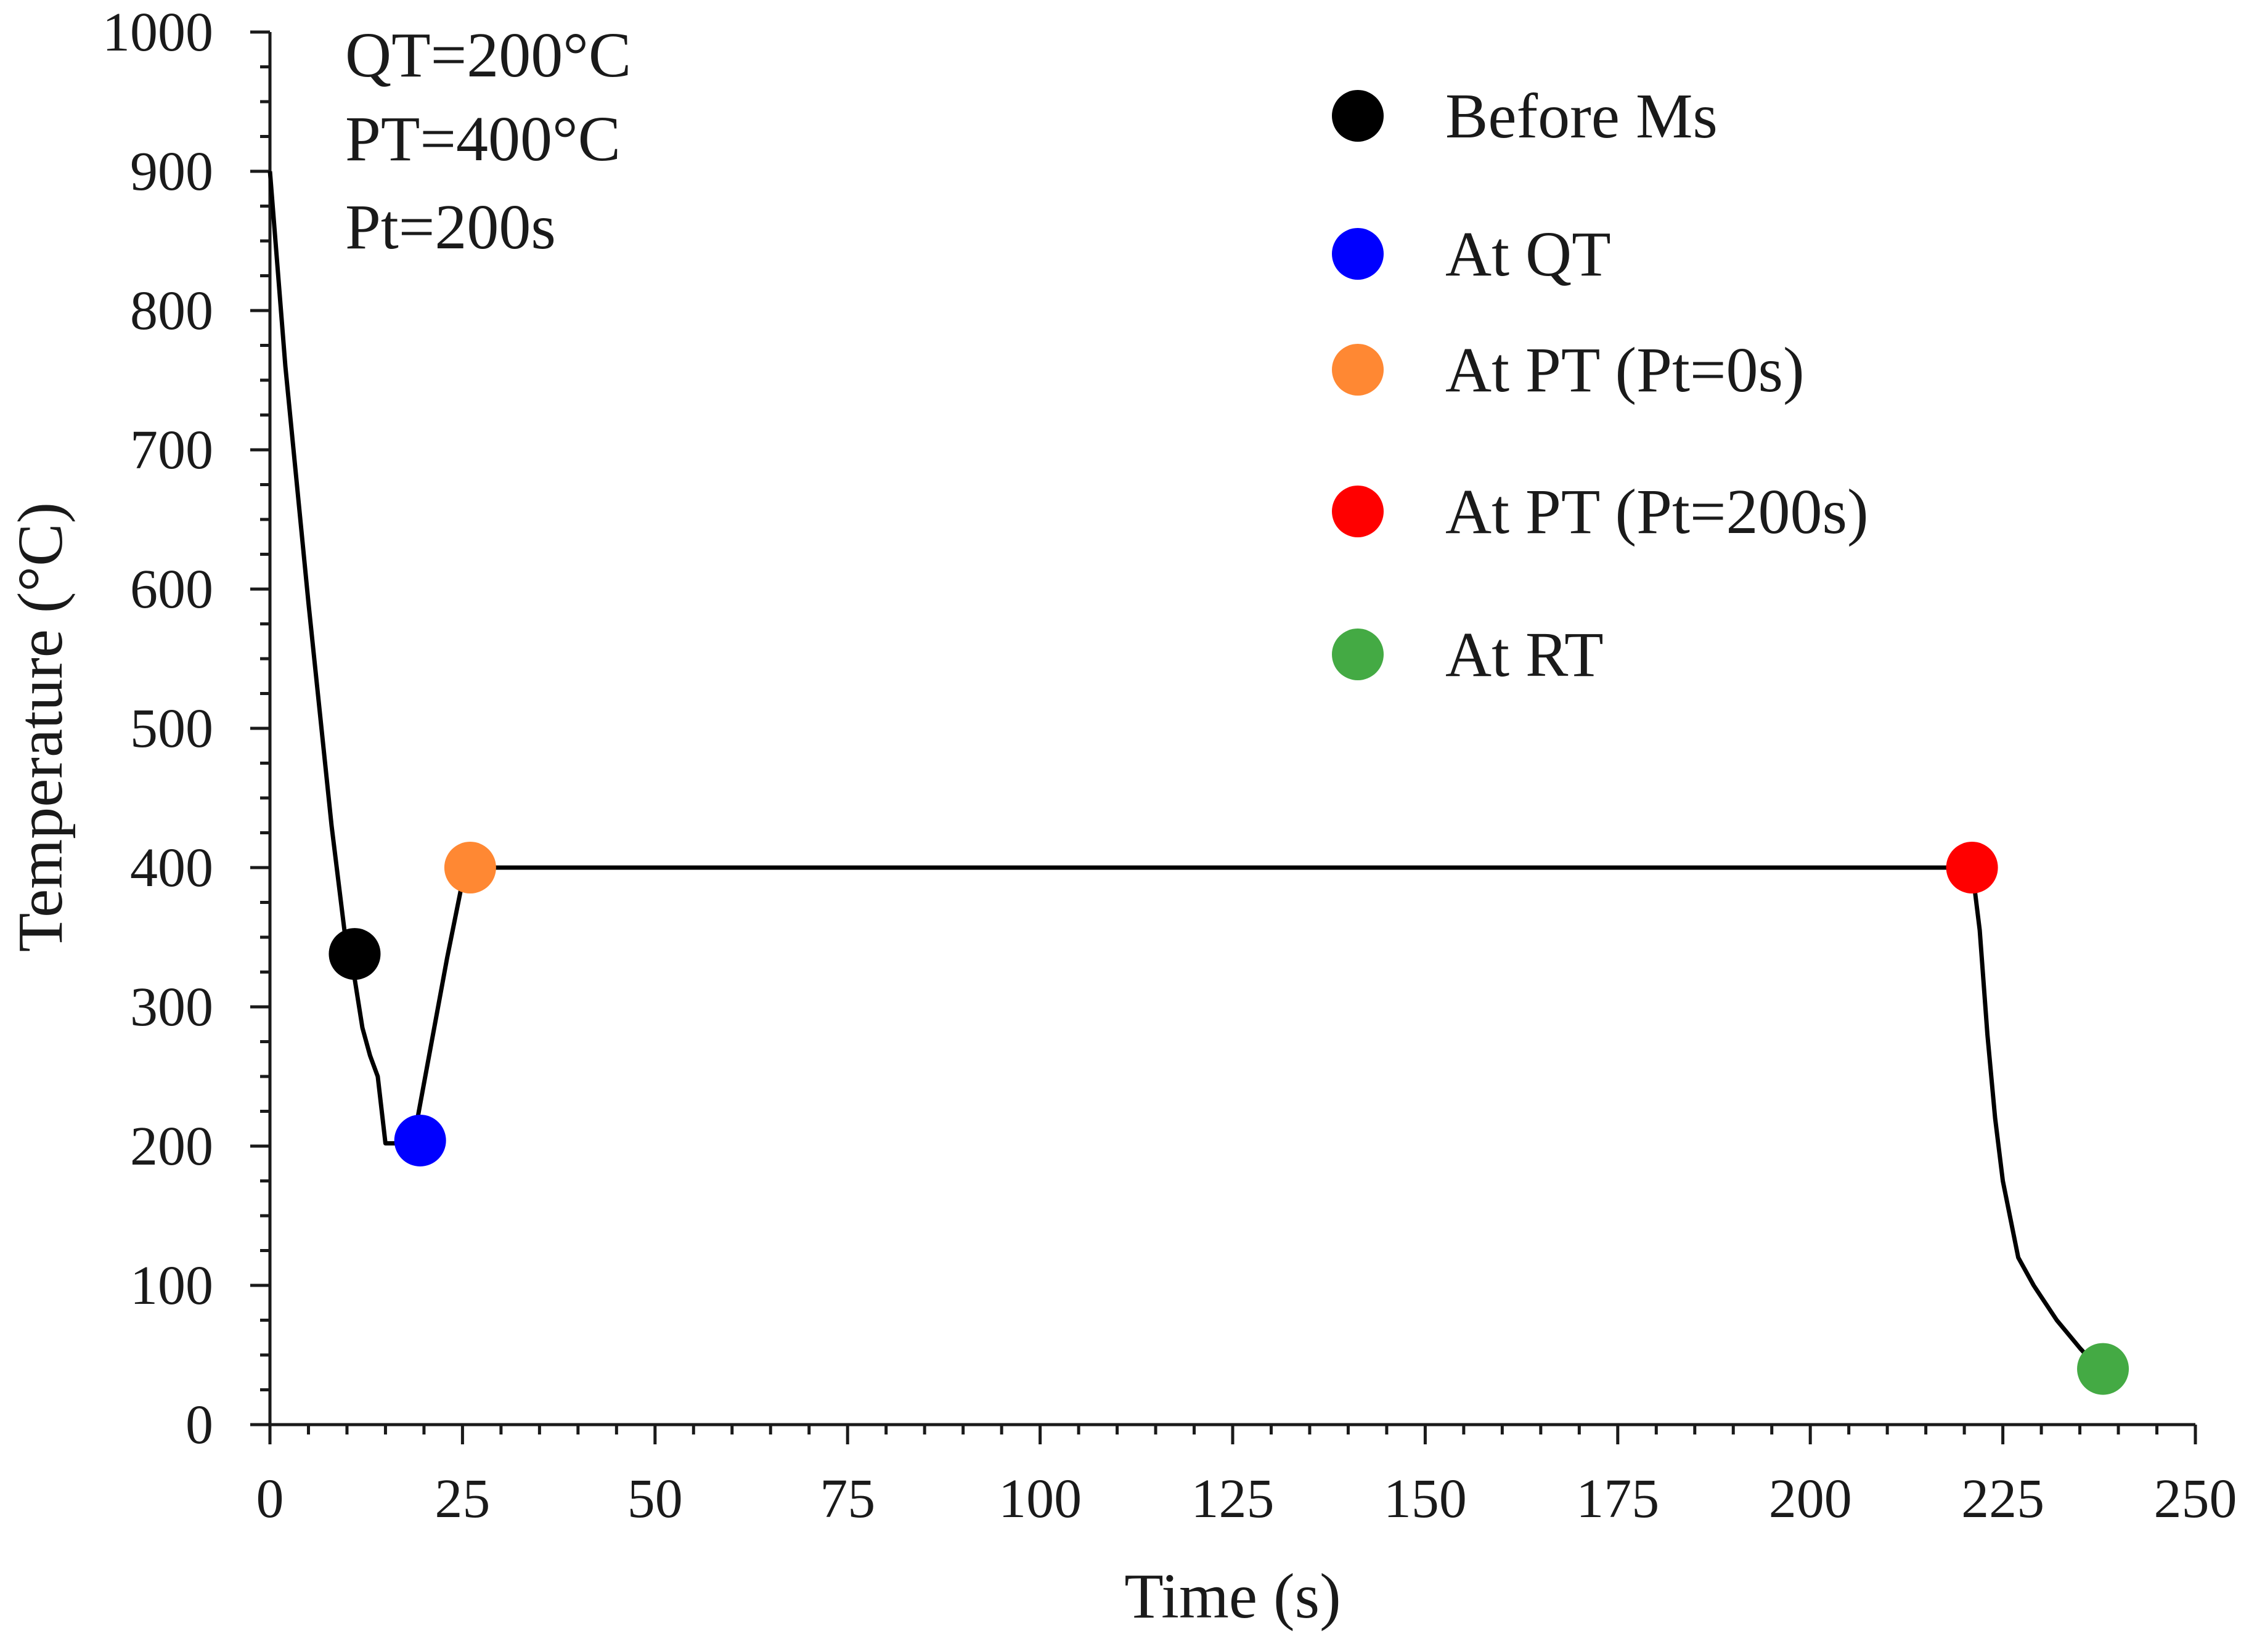 Image resolution: width=2249 pixels, height=1652 pixels. I want to click on y-tick-label: 500, so click(171, 728).